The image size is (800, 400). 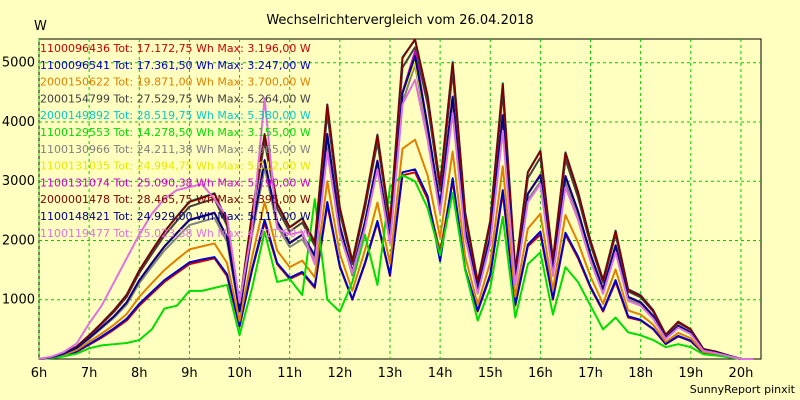 I want to click on y-tick-label: 5000, so click(x=18, y=63).